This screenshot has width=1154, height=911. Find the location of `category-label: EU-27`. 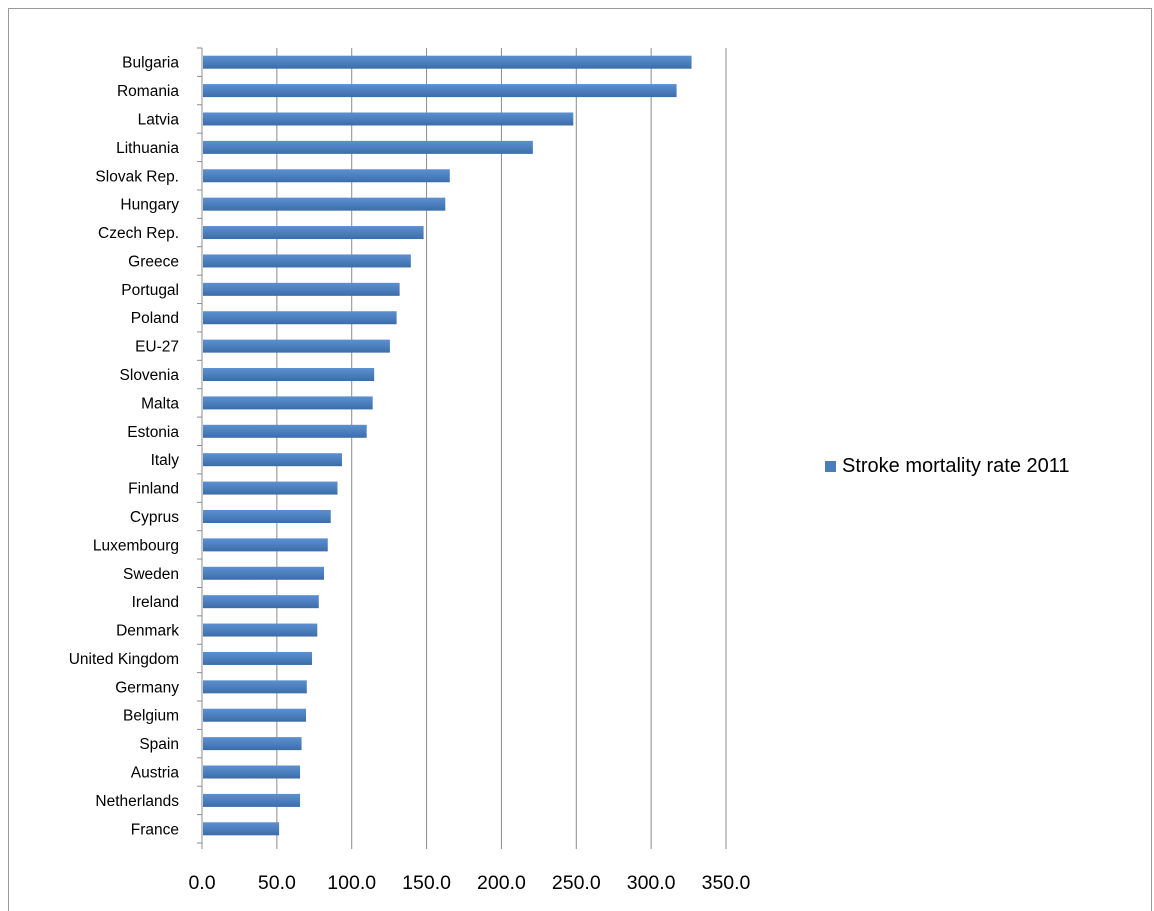

category-label: EU-27 is located at coordinates (157, 347).